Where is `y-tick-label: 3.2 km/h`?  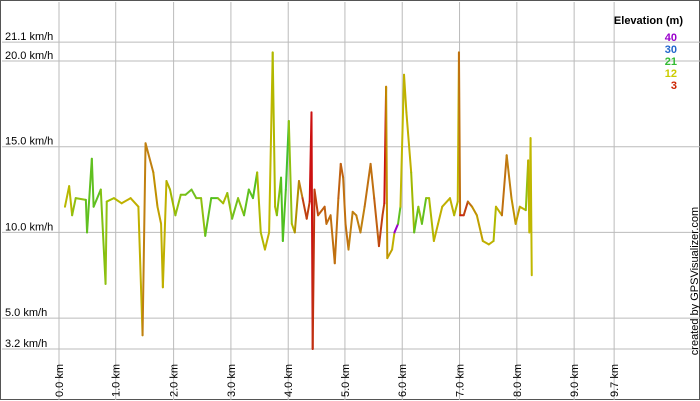 y-tick-label: 3.2 km/h is located at coordinates (26, 344).